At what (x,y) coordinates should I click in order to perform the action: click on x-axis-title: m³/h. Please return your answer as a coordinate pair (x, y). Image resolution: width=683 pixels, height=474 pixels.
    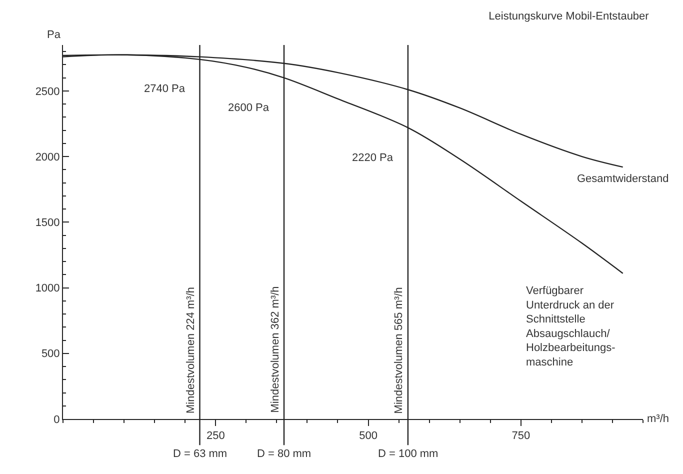
    Looking at the image, I should click on (658, 419).